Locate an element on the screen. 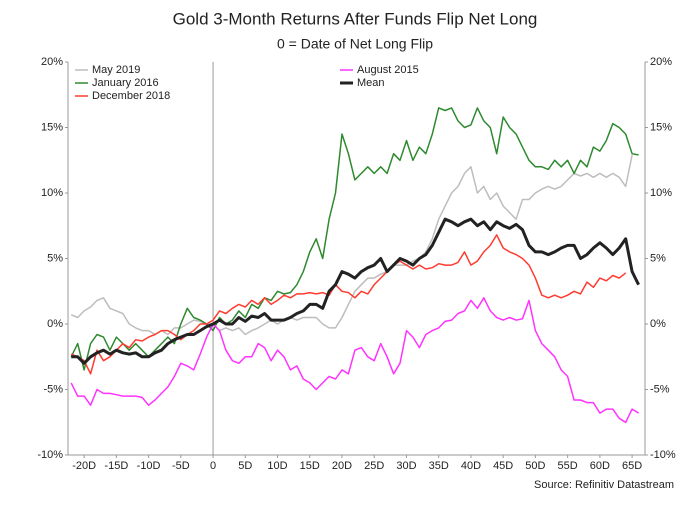 This screenshot has height=505, width=696. x-tick-label: 25D is located at coordinates (374, 466).